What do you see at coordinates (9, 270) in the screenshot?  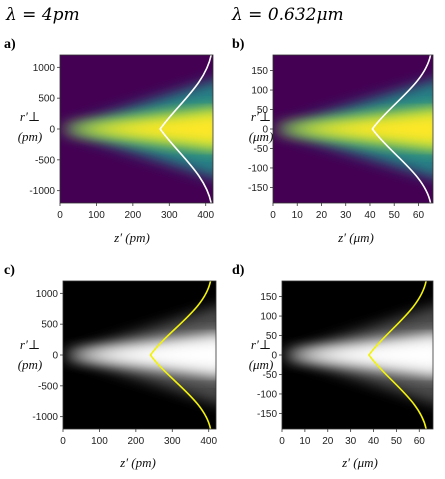 I see `panel-label-c: c)` at bounding box center [9, 270].